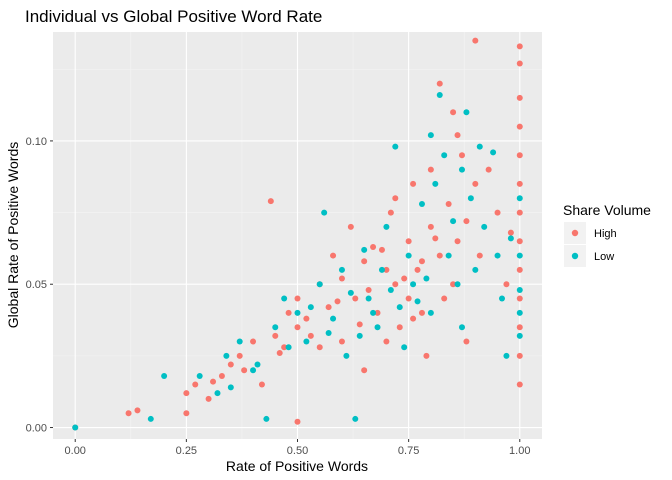 This screenshot has height=480, width=672. Describe the element at coordinates (297, 451) in the screenshot. I see `x-tick-label: 0.50` at that location.